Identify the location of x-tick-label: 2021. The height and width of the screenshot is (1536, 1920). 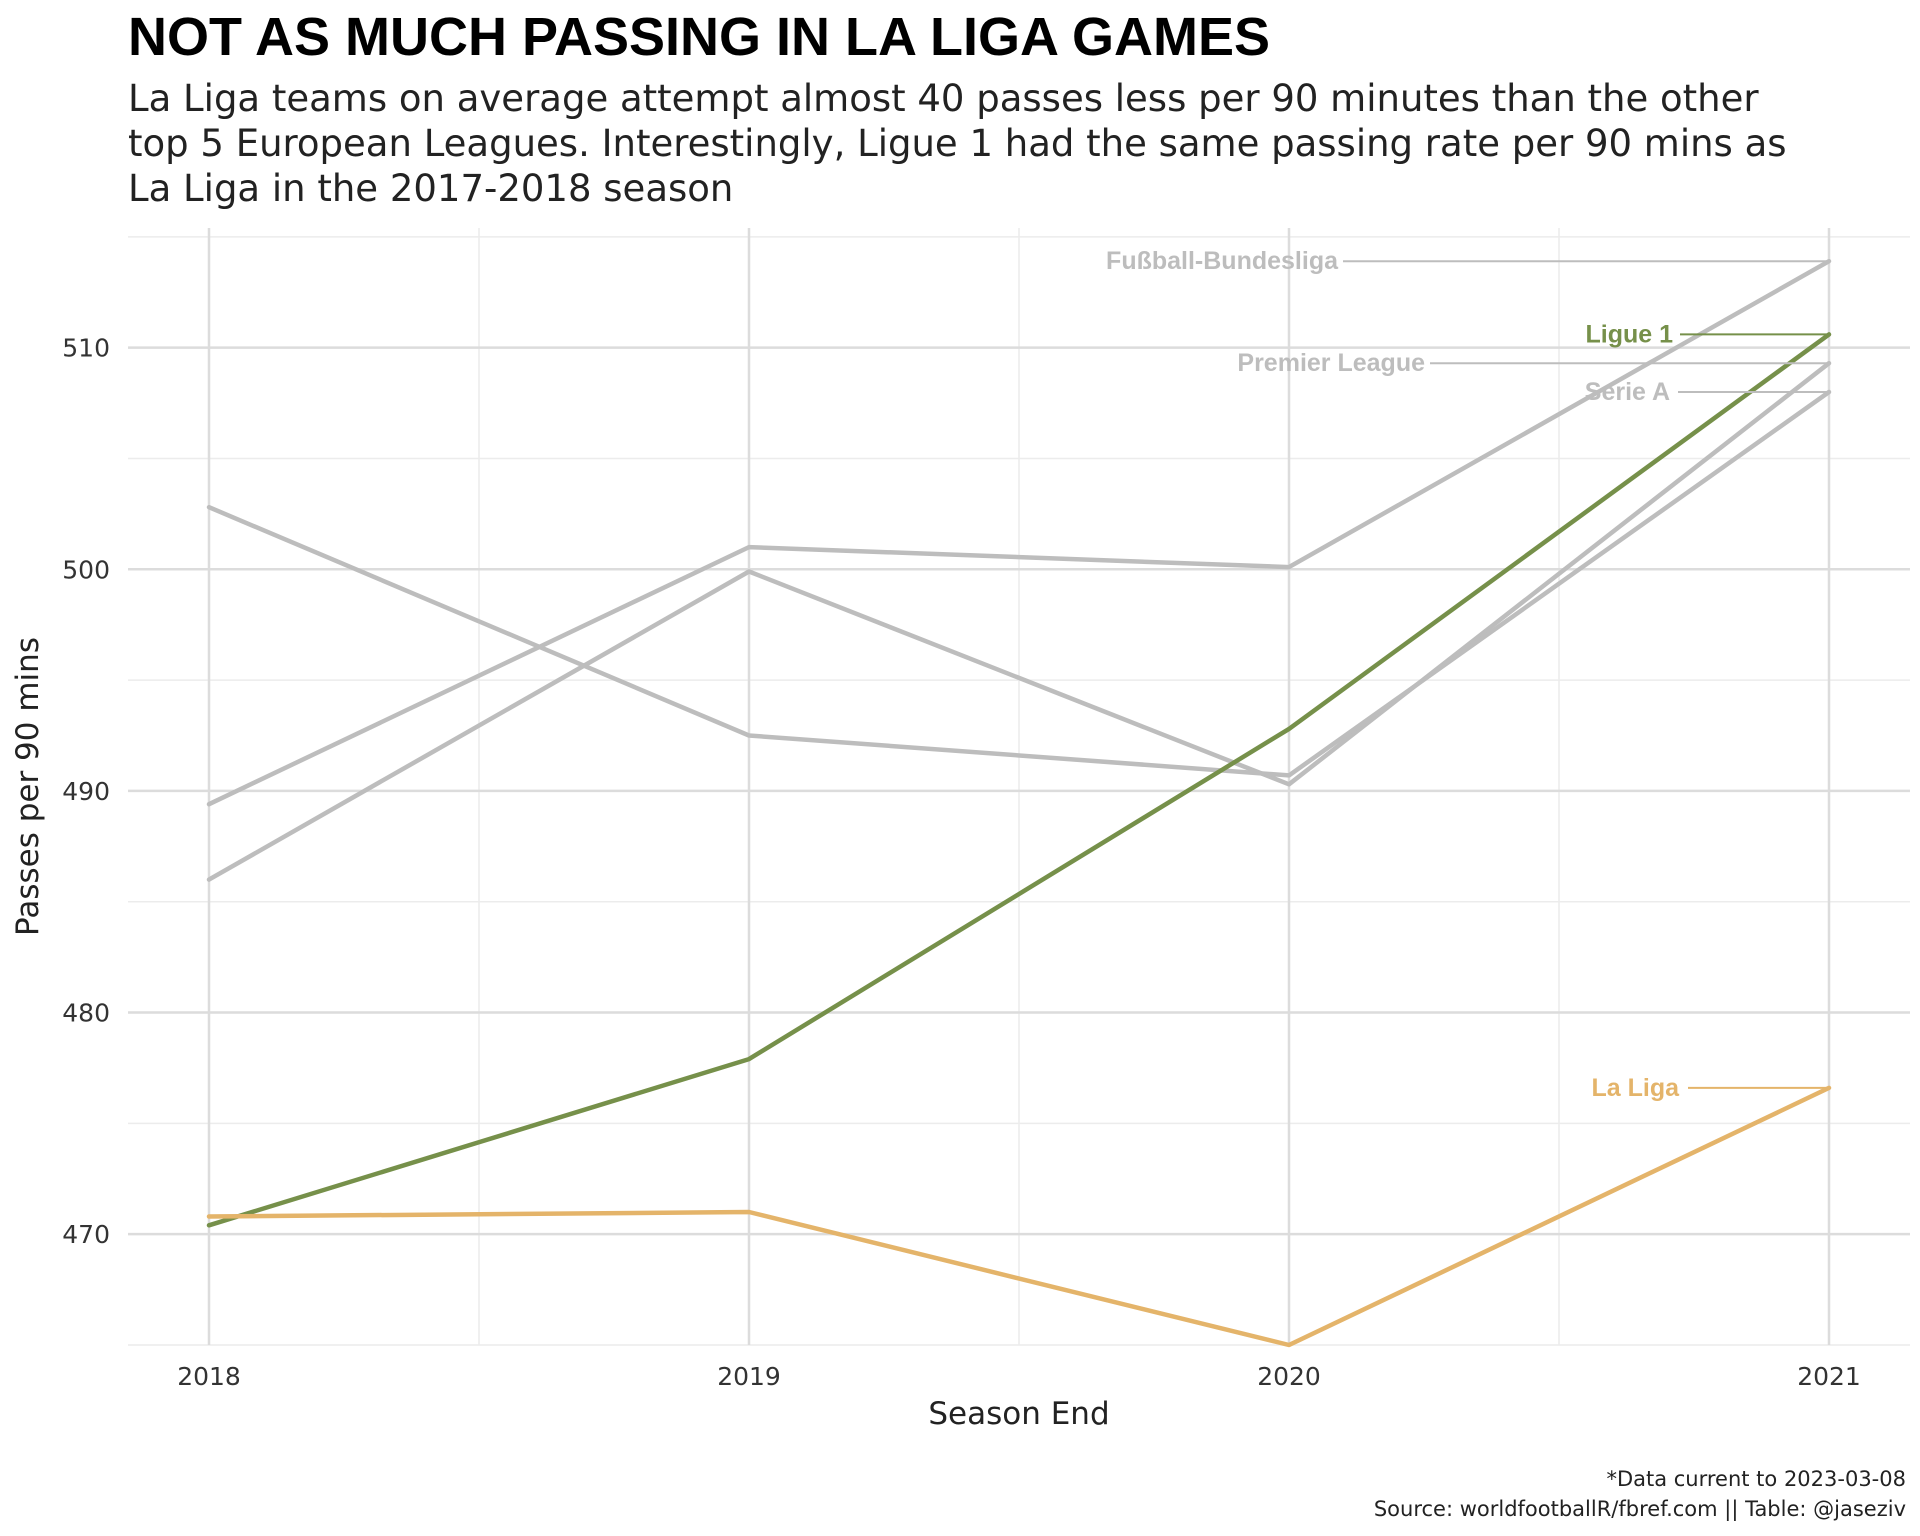
(1829, 1376).